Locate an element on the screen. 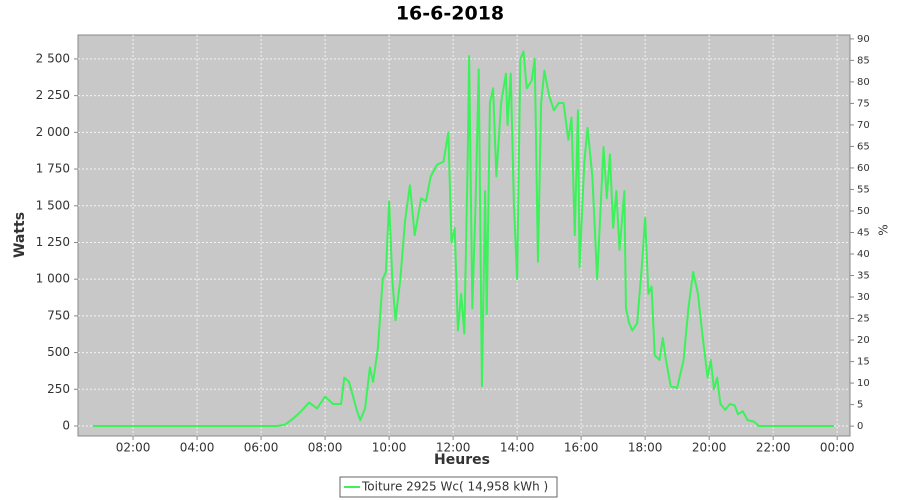  x-tick-label: 00:00 is located at coordinates (837, 448).